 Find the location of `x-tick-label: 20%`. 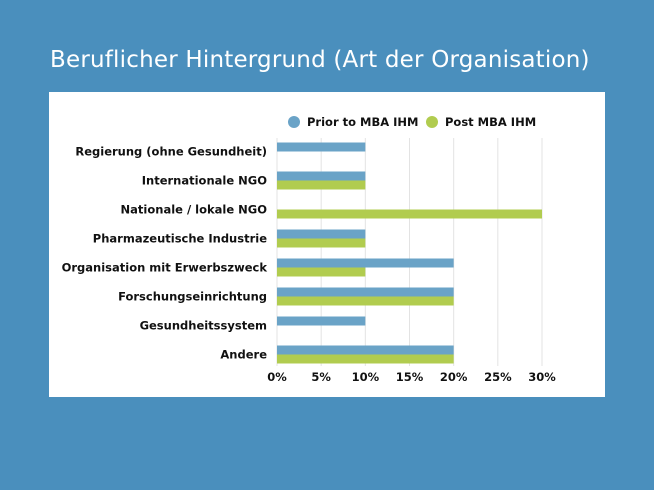

x-tick-label: 20% is located at coordinates (454, 377).